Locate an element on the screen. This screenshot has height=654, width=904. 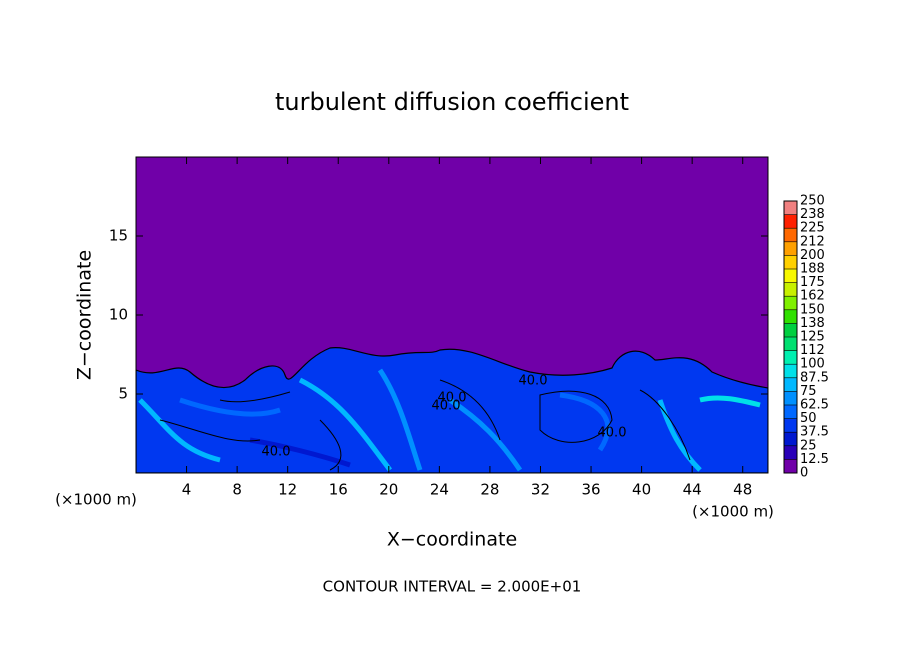
colorbar-tick-label: 87.5 is located at coordinates (814, 377).